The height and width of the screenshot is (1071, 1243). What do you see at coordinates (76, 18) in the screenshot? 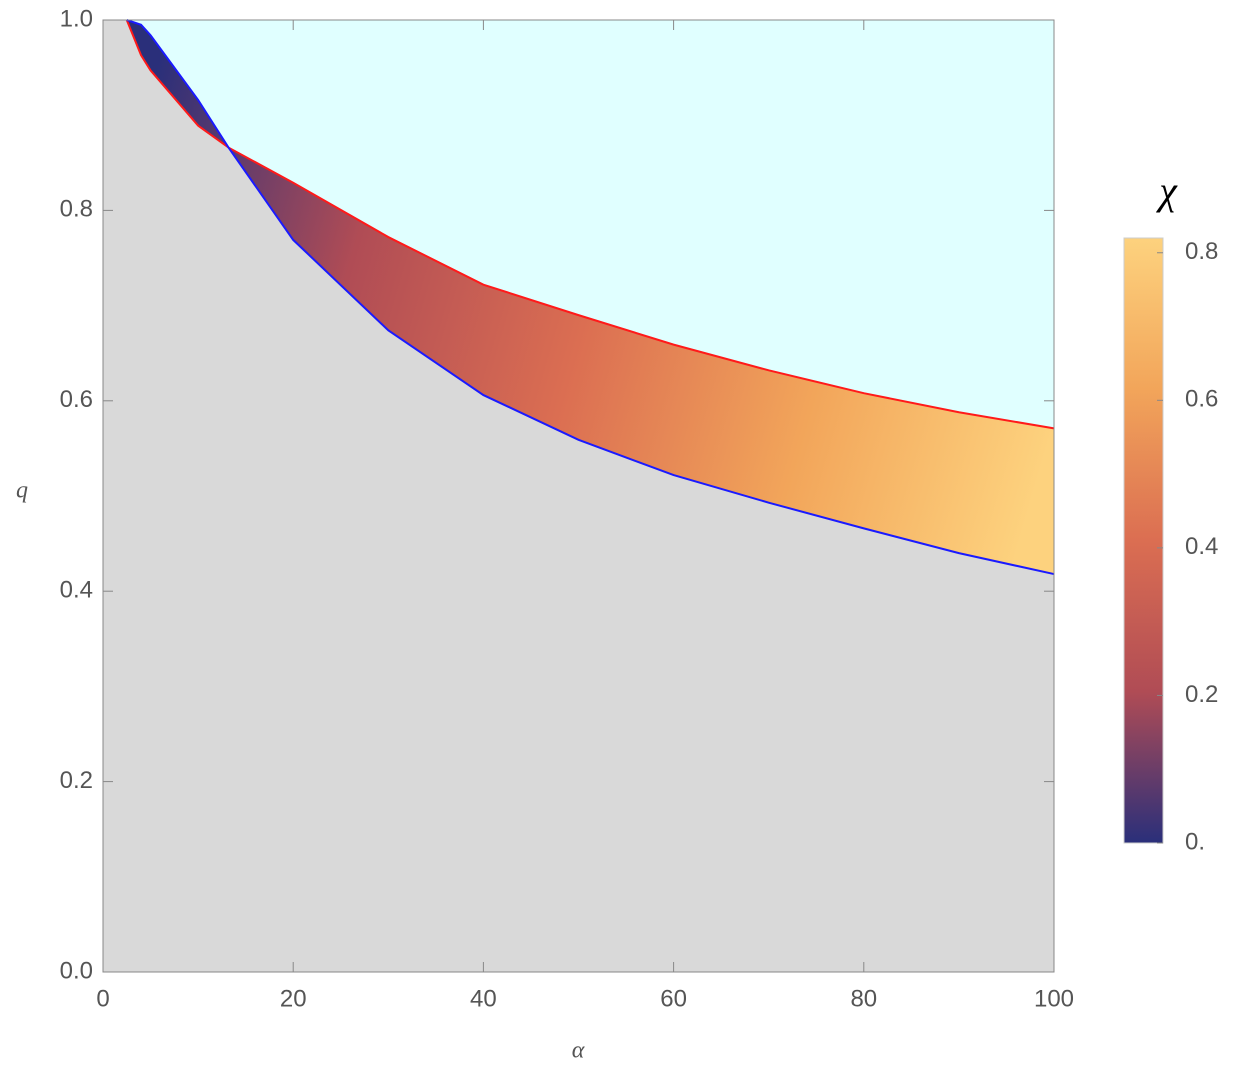
I see `y-tick-label: 1.0` at bounding box center [76, 18].